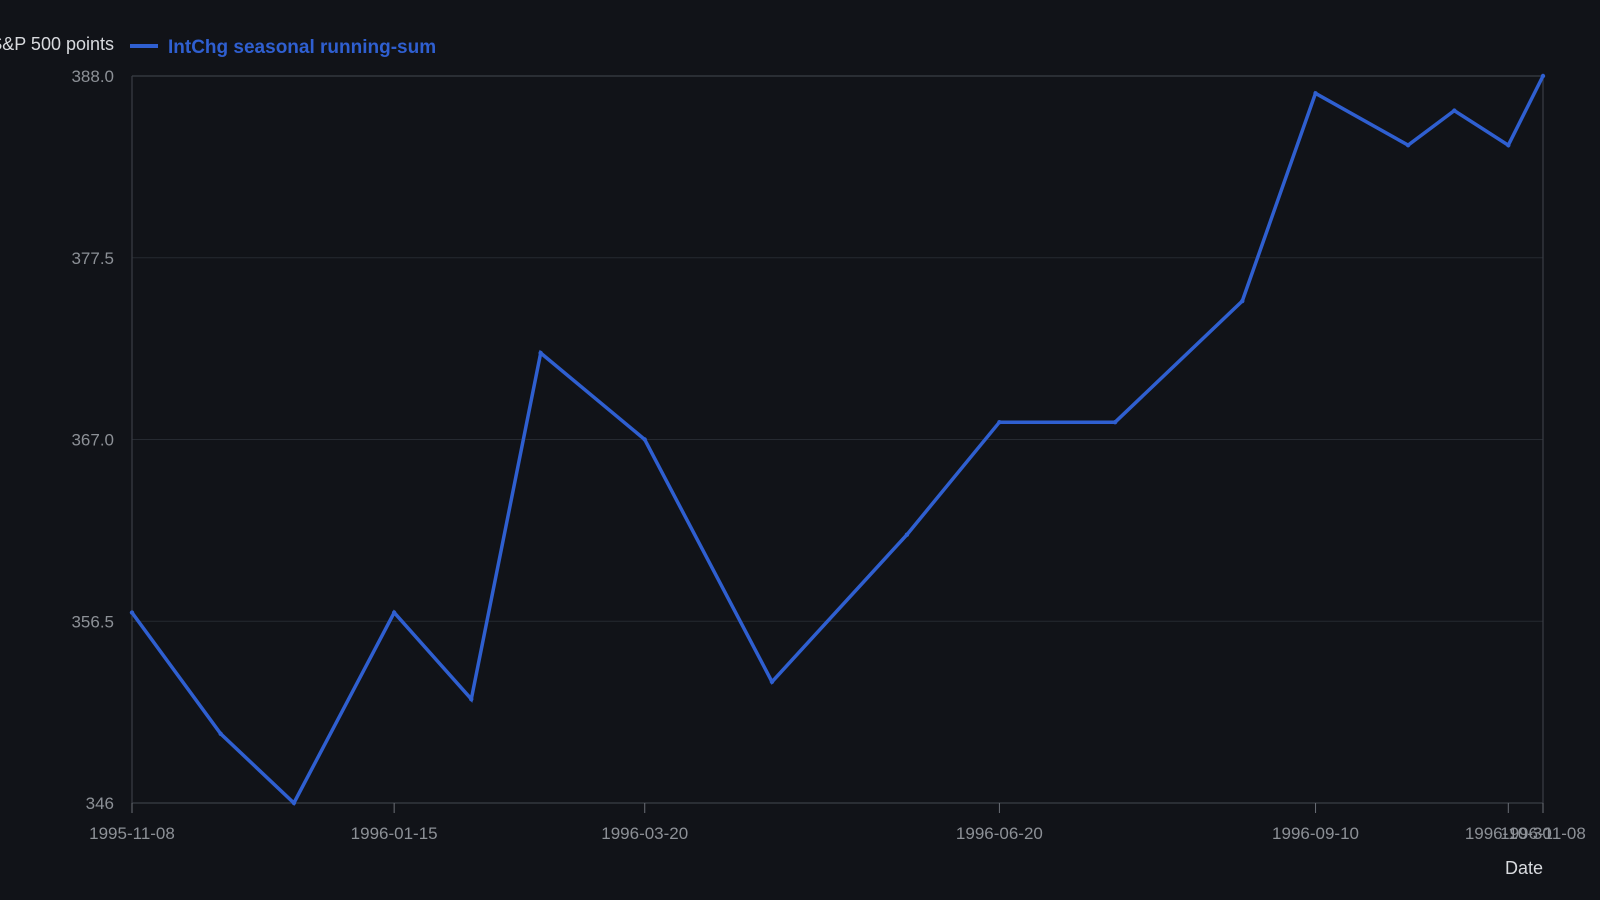 This screenshot has height=900, width=1600. I want to click on x-tick-label: 1996-10-30, so click(1508, 833).